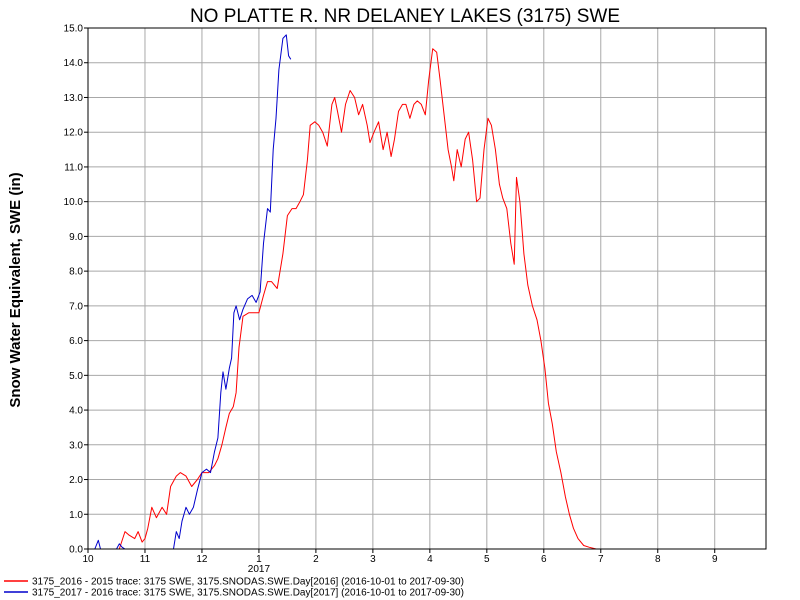  What do you see at coordinates (259, 569) in the screenshot?
I see `year-label: 2017` at bounding box center [259, 569].